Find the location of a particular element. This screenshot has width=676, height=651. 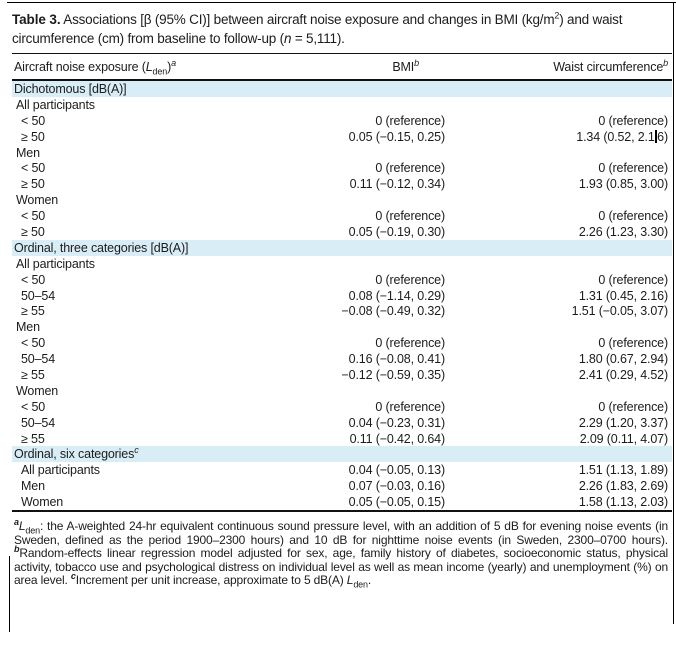

exposure-den-subscript: den is located at coordinates (160, 71).